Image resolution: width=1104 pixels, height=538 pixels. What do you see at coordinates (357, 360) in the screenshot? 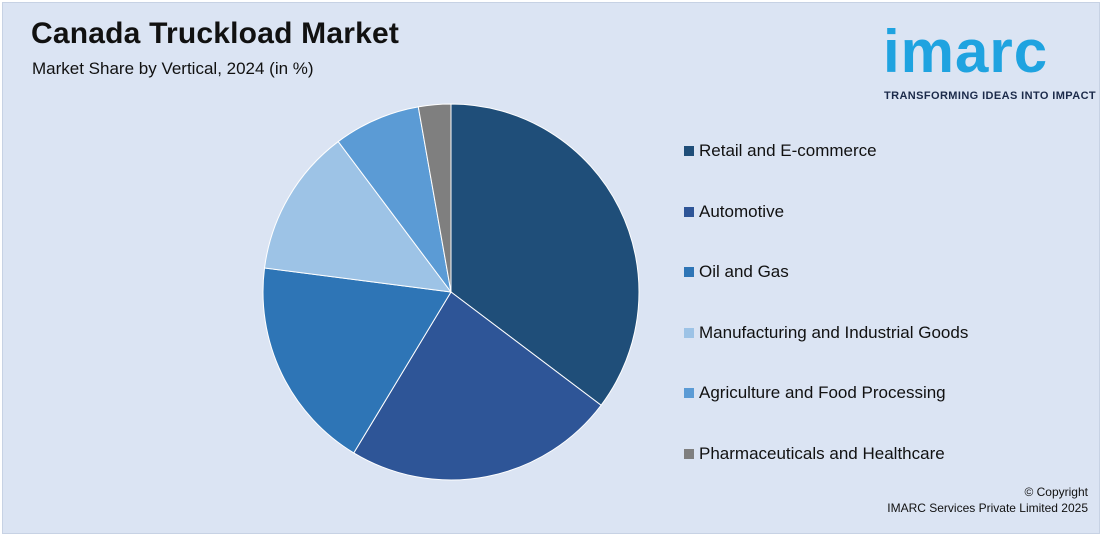
I see `pie-slice-oil-and-gas` at bounding box center [357, 360].